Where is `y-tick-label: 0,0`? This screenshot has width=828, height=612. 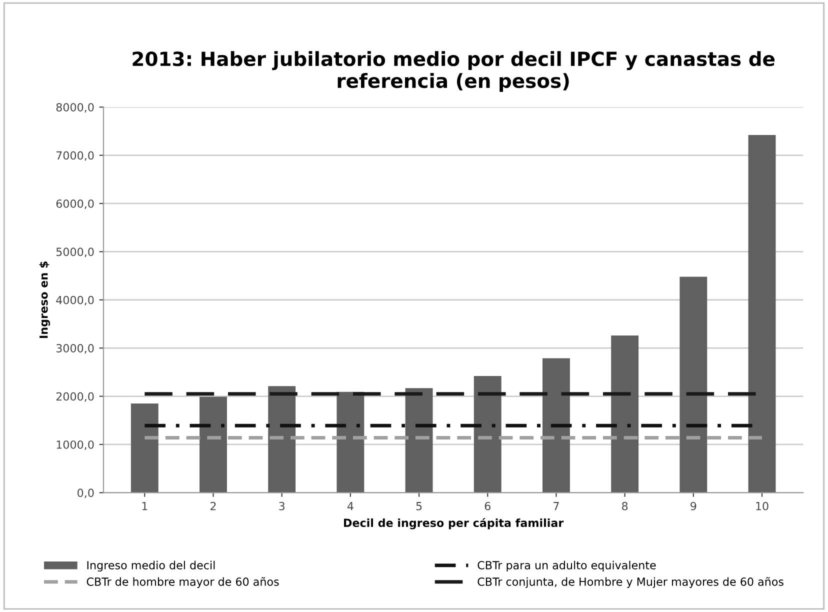 y-tick-label: 0,0 is located at coordinates (86, 493).